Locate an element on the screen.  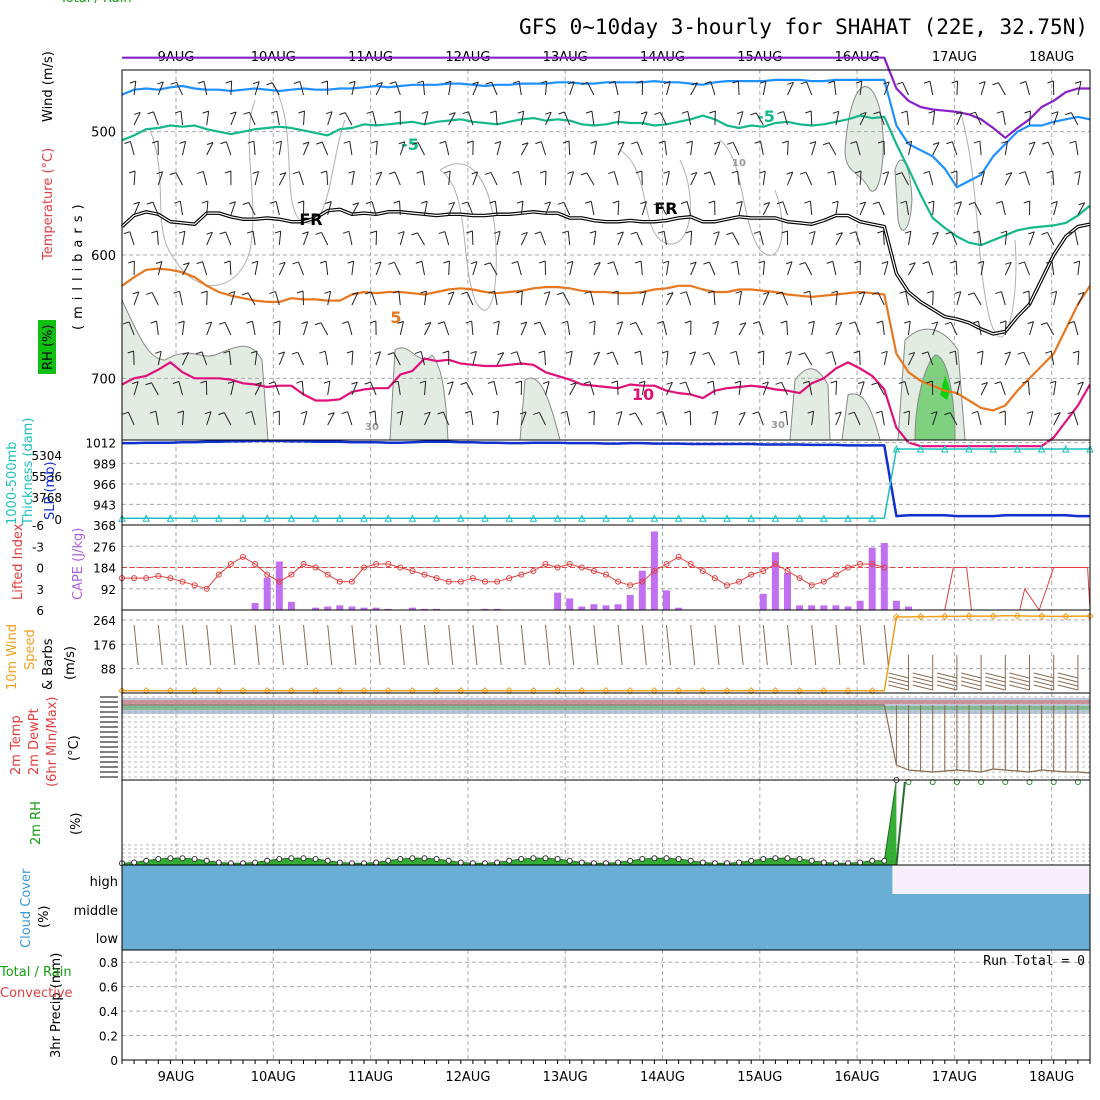
ylabel-2m-rh: 2m RH is located at coordinates (36, 823).